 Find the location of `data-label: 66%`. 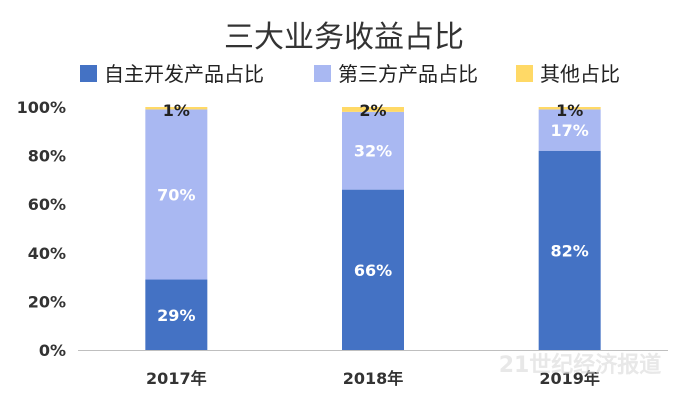

data-label: 66% is located at coordinates (373, 270).